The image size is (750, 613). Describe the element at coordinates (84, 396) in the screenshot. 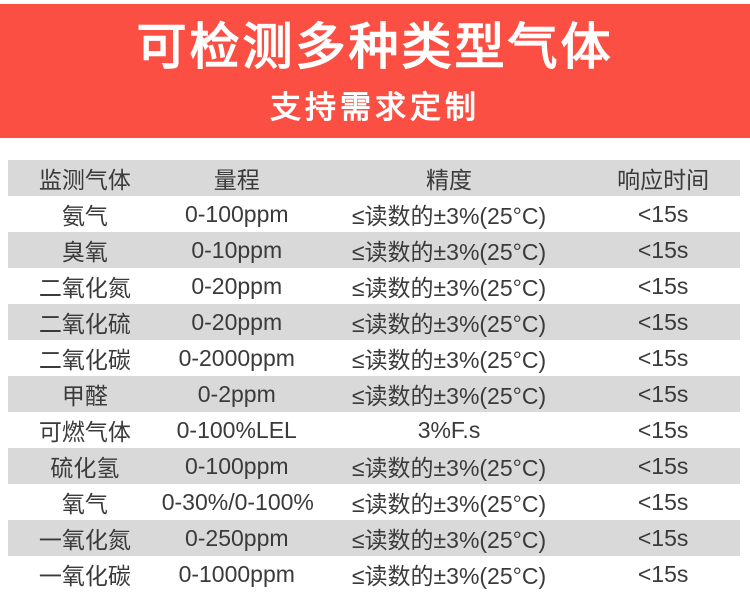

I see `cell-gas: 甲醛` at that location.